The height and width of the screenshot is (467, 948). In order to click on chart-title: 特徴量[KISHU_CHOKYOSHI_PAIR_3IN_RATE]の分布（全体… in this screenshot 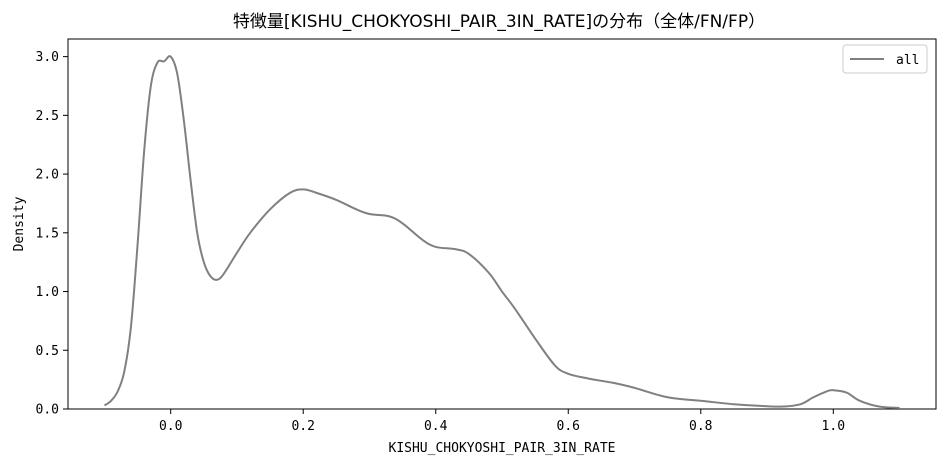, I will do `click(499, 22)`.